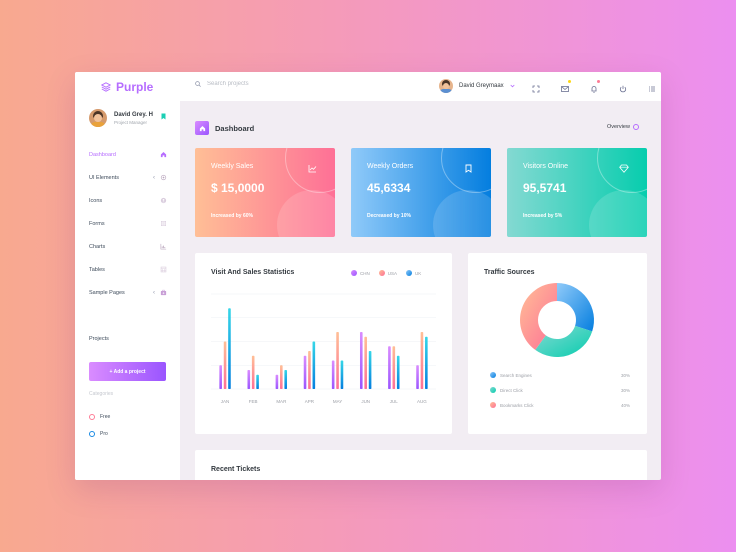  Describe the element at coordinates (565, 86) in the screenshot. I see `mail-icon` at that location.